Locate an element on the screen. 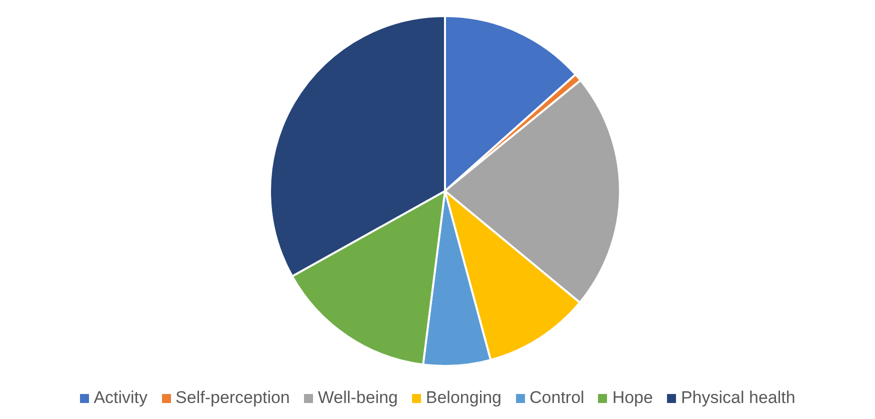 This screenshot has height=419, width=875. legend-label: Physical health is located at coordinates (738, 398).